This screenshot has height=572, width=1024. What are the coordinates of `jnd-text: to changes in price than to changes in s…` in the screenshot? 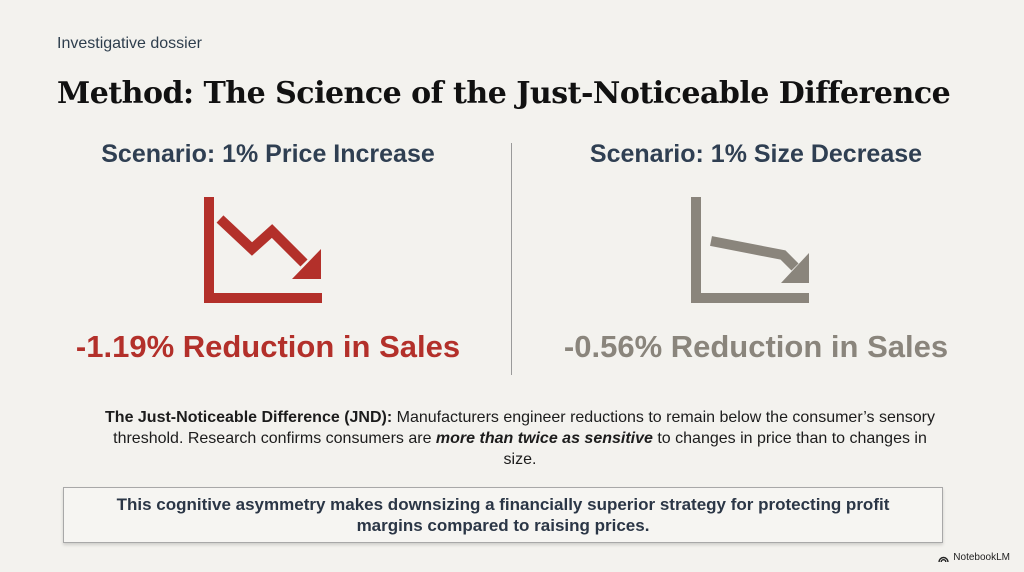 It's located at (715, 449).